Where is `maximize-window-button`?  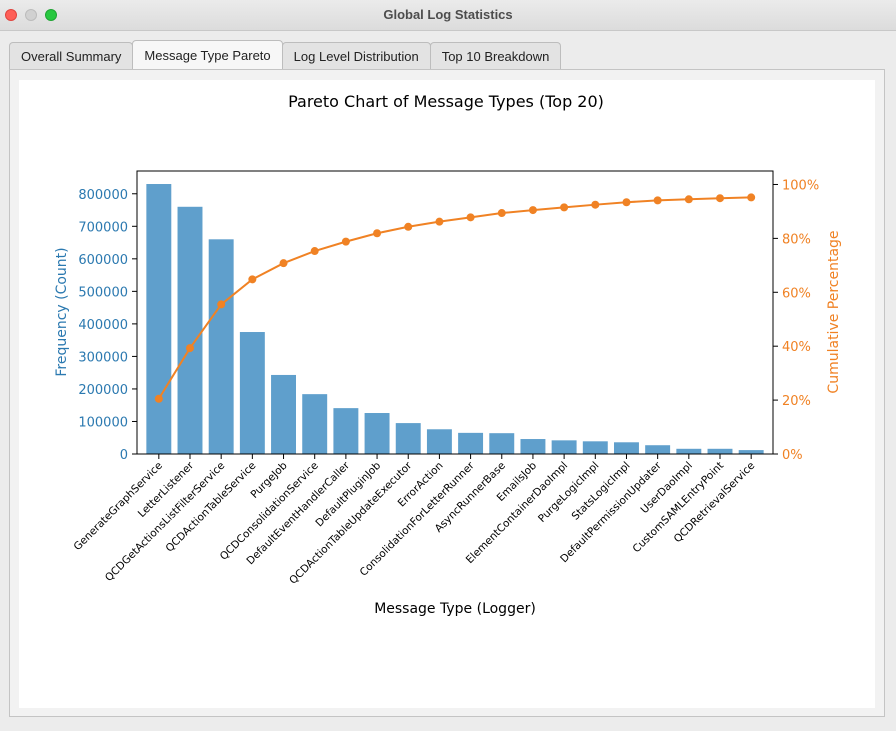 maximize-window-button is located at coordinates (51, 15).